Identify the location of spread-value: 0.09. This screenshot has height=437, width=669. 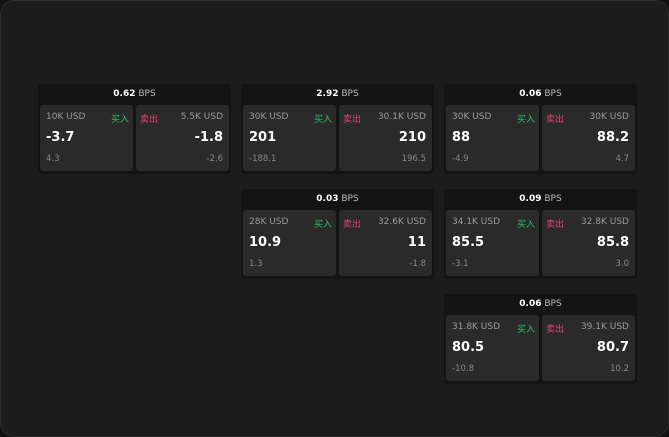
(530, 199).